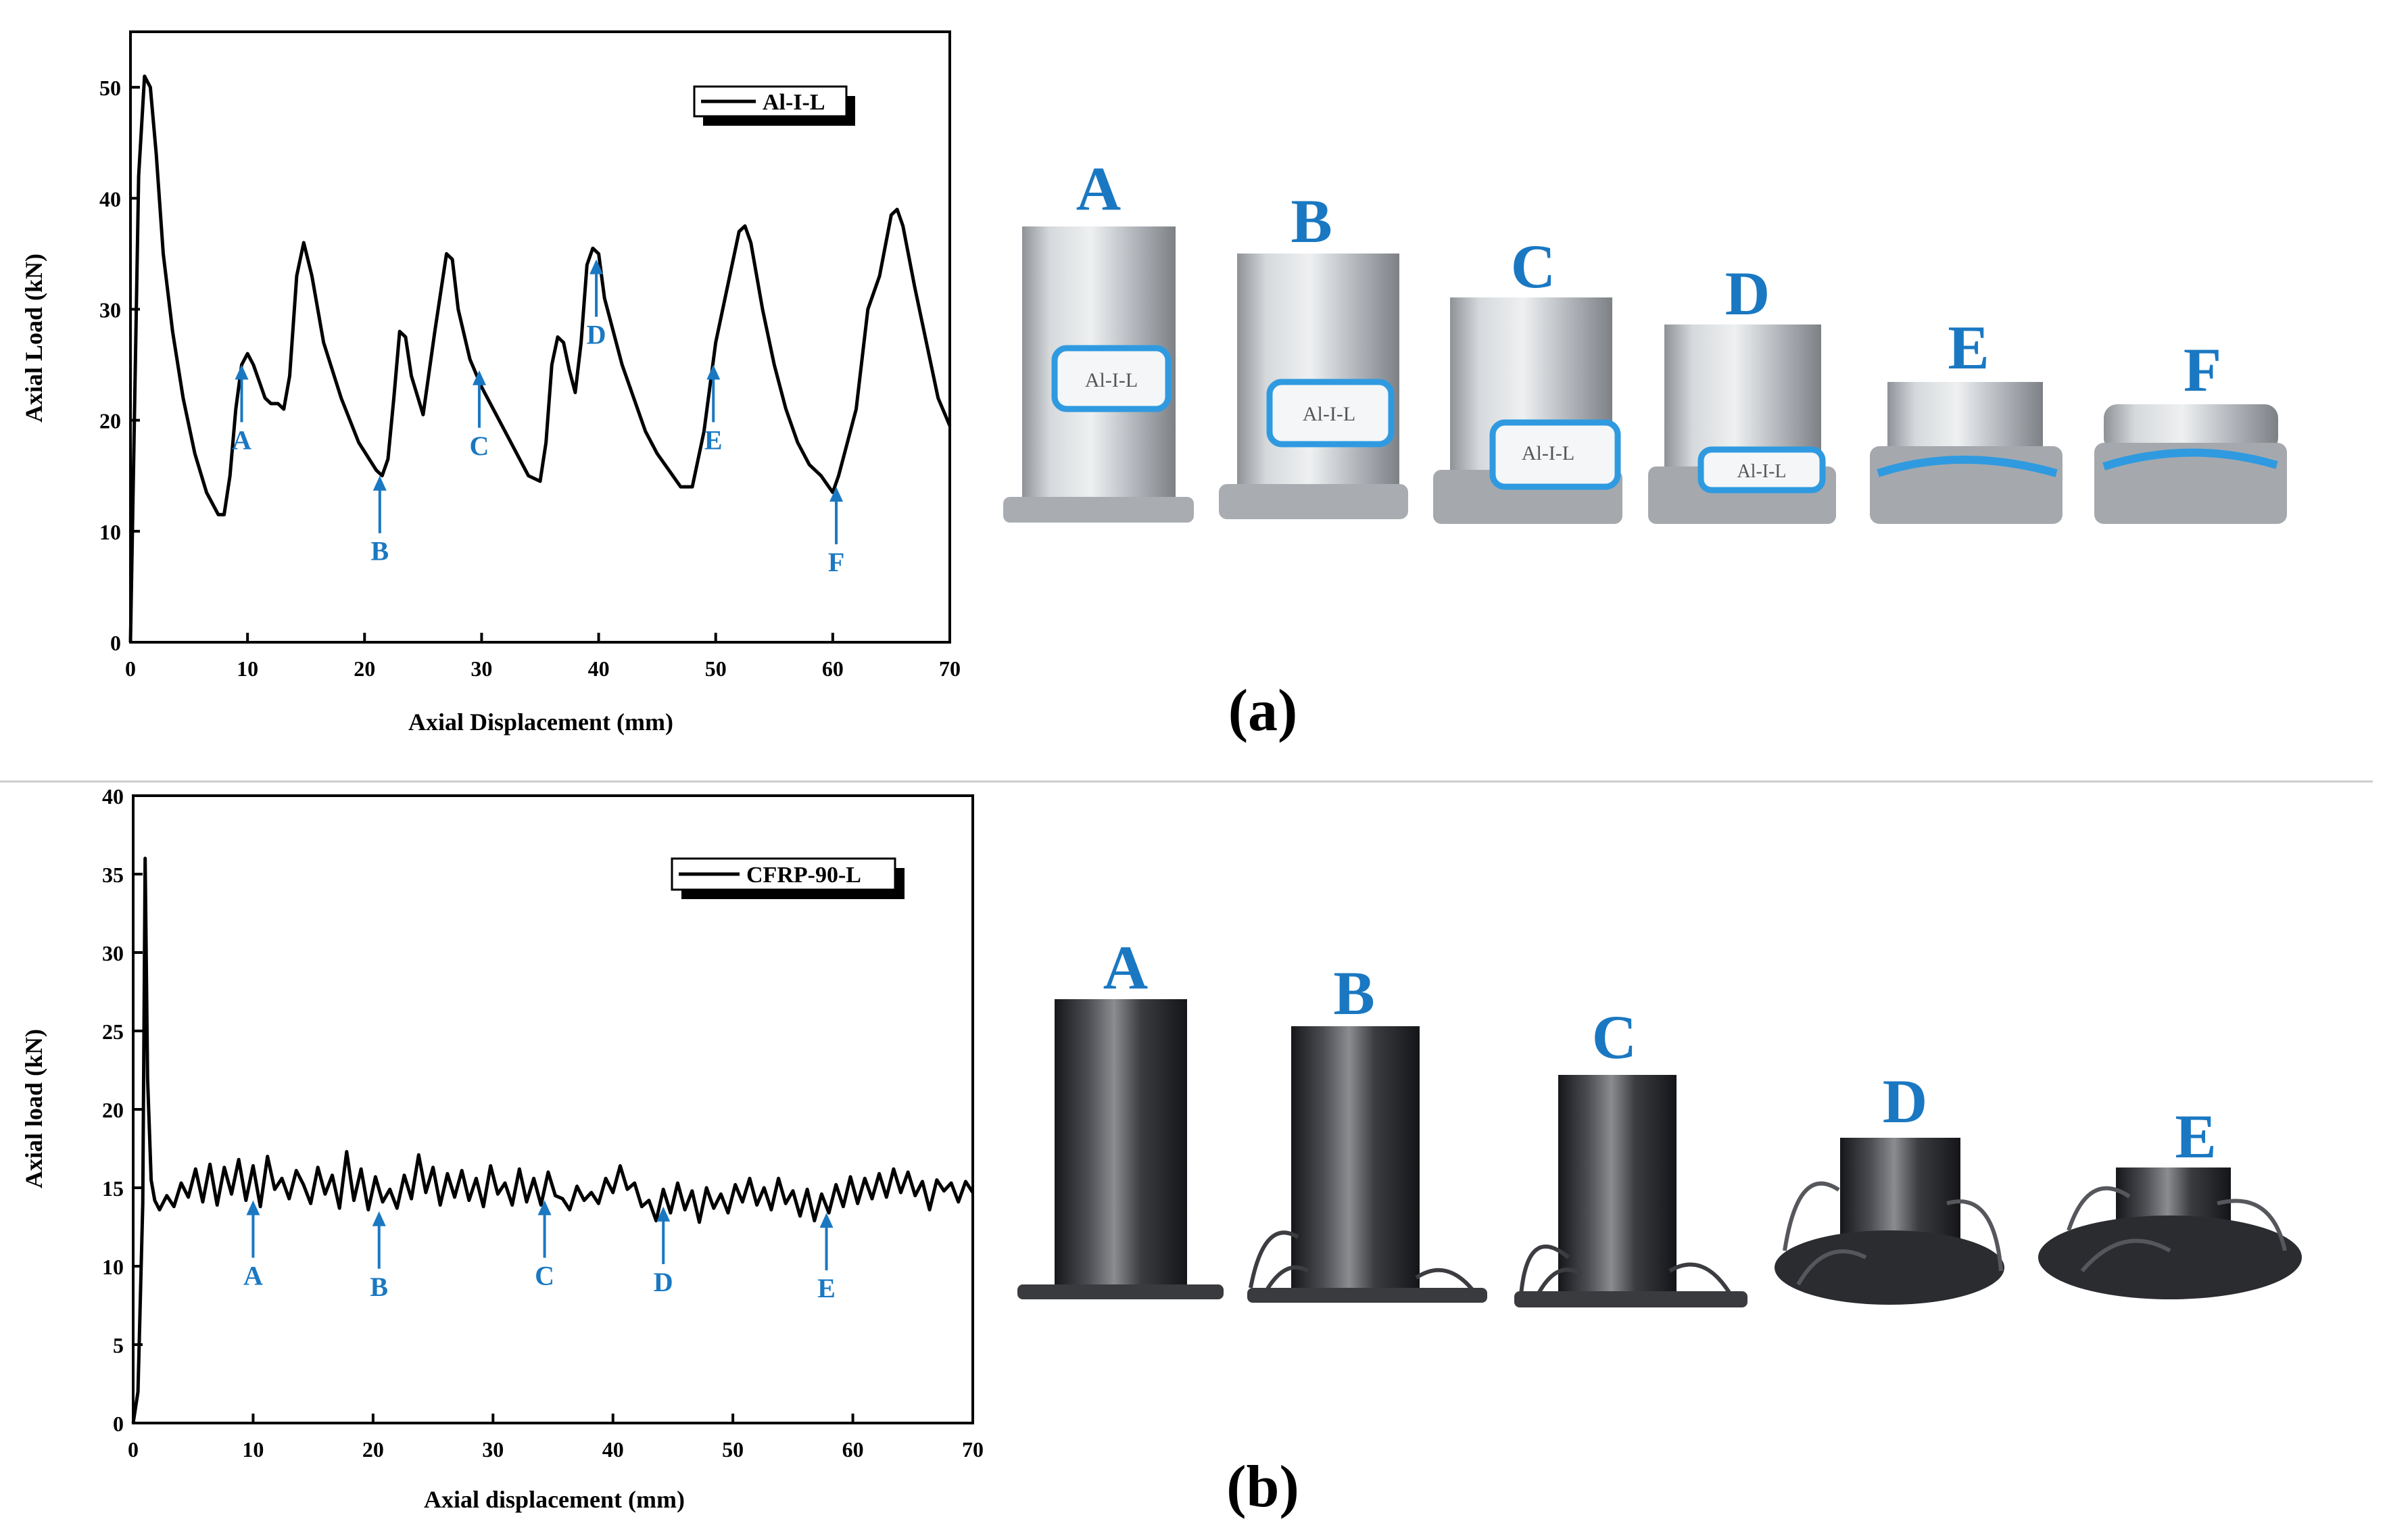  I want to click on y-axis-label: Axial Load (kN), so click(33, 338).